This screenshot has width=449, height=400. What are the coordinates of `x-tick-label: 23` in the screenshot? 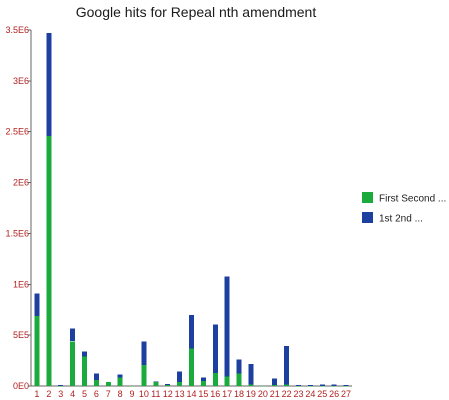 It's located at (298, 394).